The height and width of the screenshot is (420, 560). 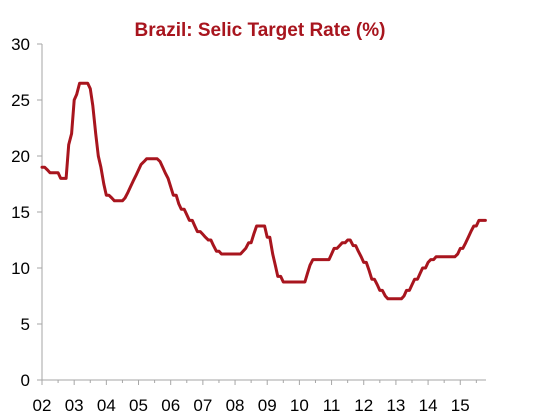 What do you see at coordinates (74, 405) in the screenshot?
I see `x-tick-label: 03` at bounding box center [74, 405].